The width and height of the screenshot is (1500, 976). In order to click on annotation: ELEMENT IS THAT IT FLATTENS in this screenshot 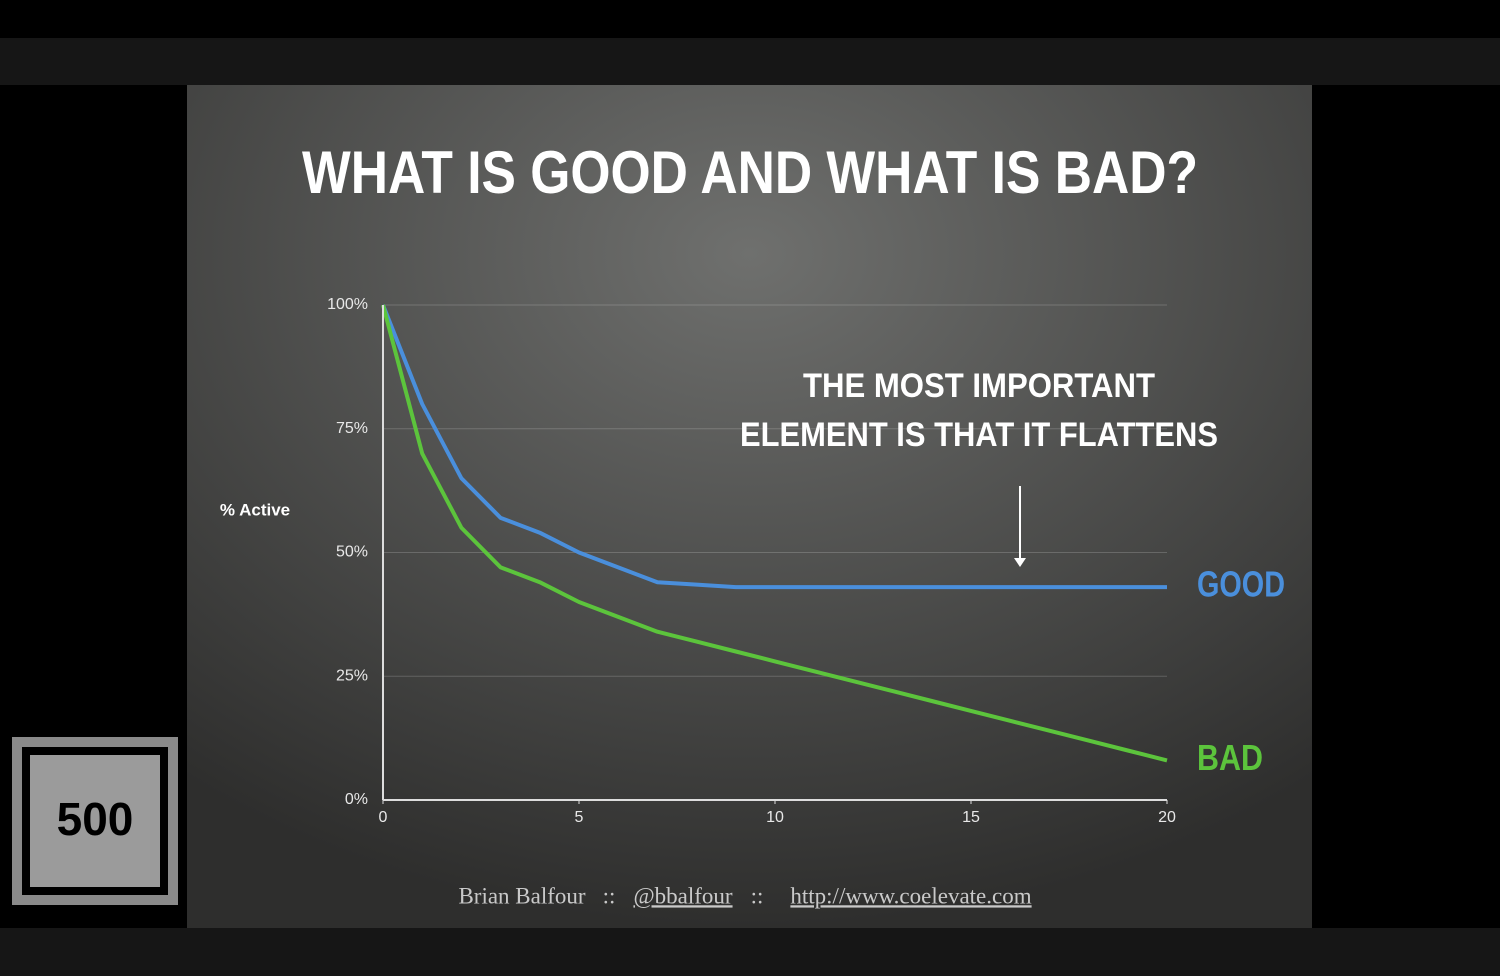, I will do `click(979, 435)`.